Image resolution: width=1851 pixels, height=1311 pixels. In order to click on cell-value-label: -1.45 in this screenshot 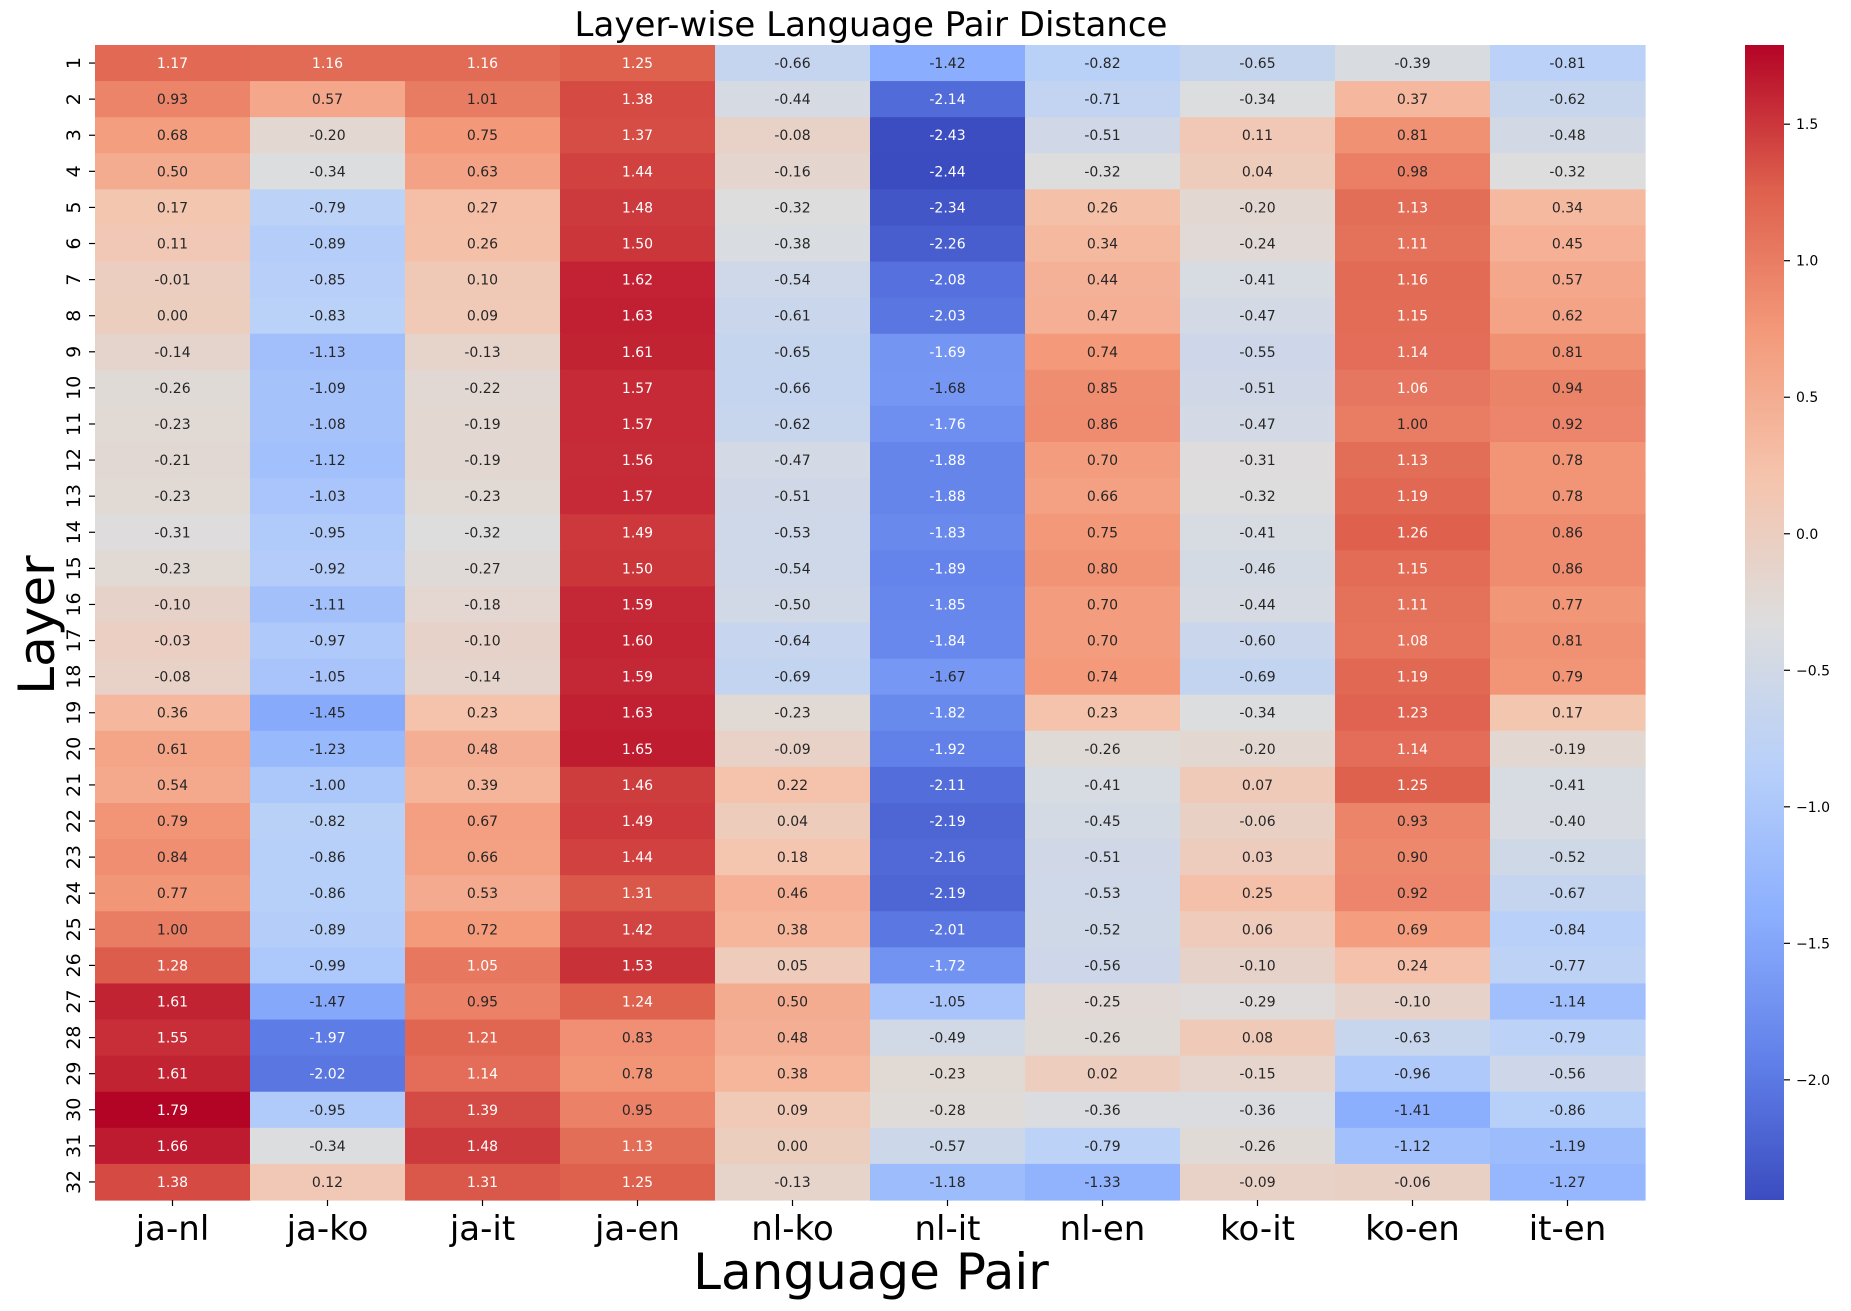, I will do `click(327, 714)`.